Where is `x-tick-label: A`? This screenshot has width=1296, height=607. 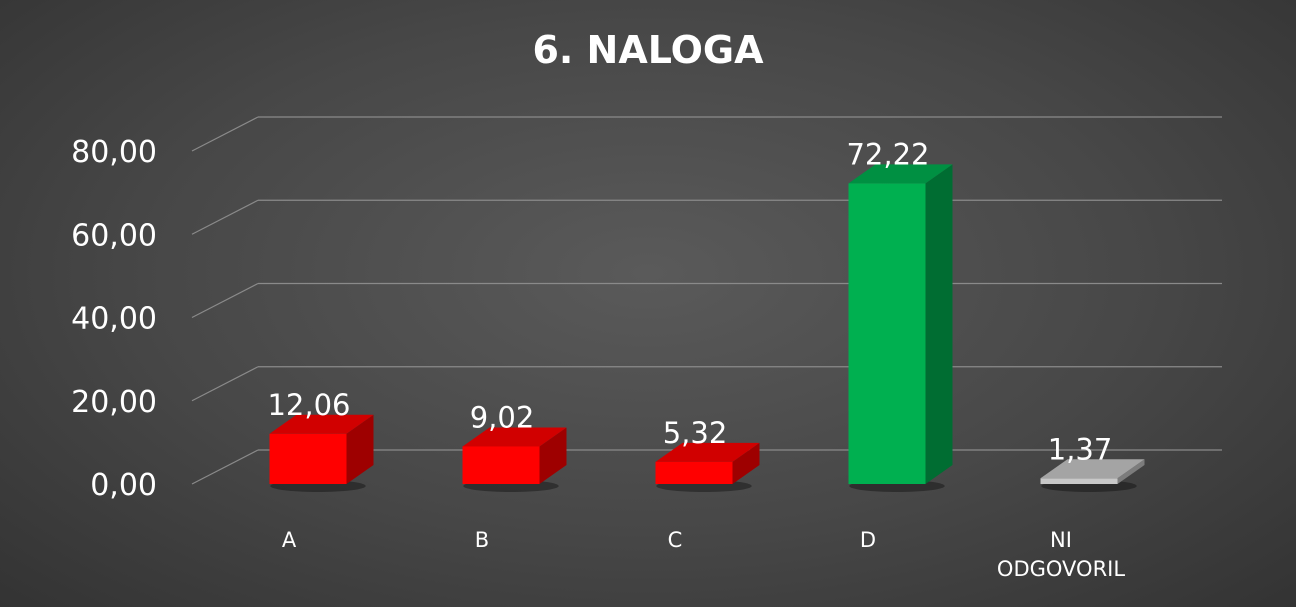 x-tick-label: A is located at coordinates (289, 540).